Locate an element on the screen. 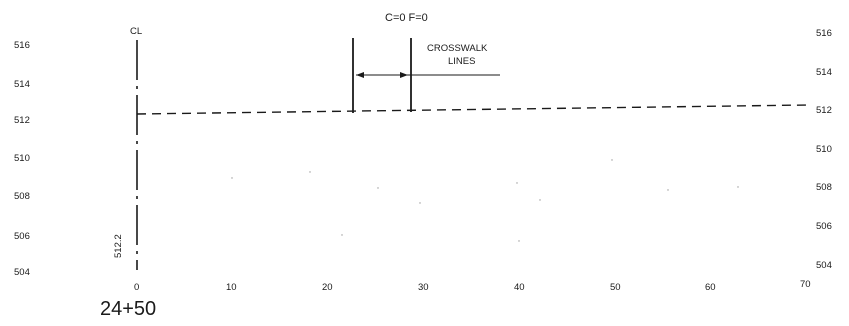 The width and height of the screenshot is (849, 326). elevation-note: 512.2 is located at coordinates (118, 246).